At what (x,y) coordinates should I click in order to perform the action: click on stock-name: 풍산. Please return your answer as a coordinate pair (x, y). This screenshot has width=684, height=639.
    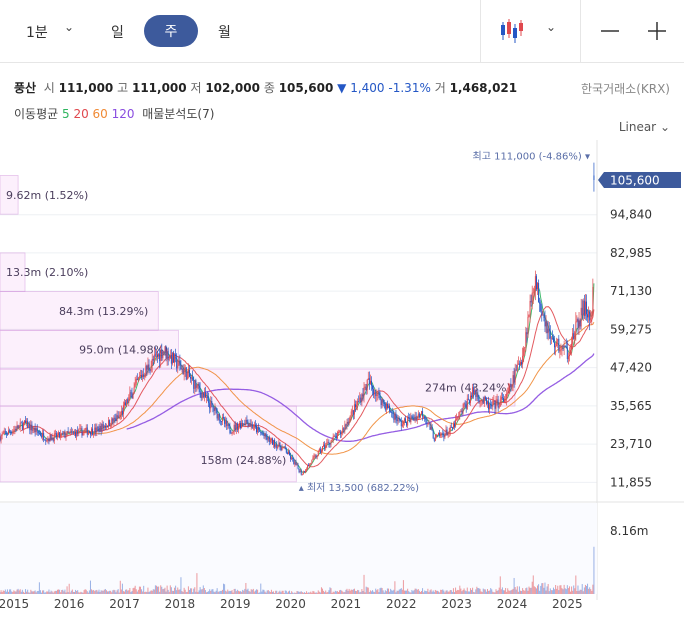
    Looking at the image, I should click on (25, 88).